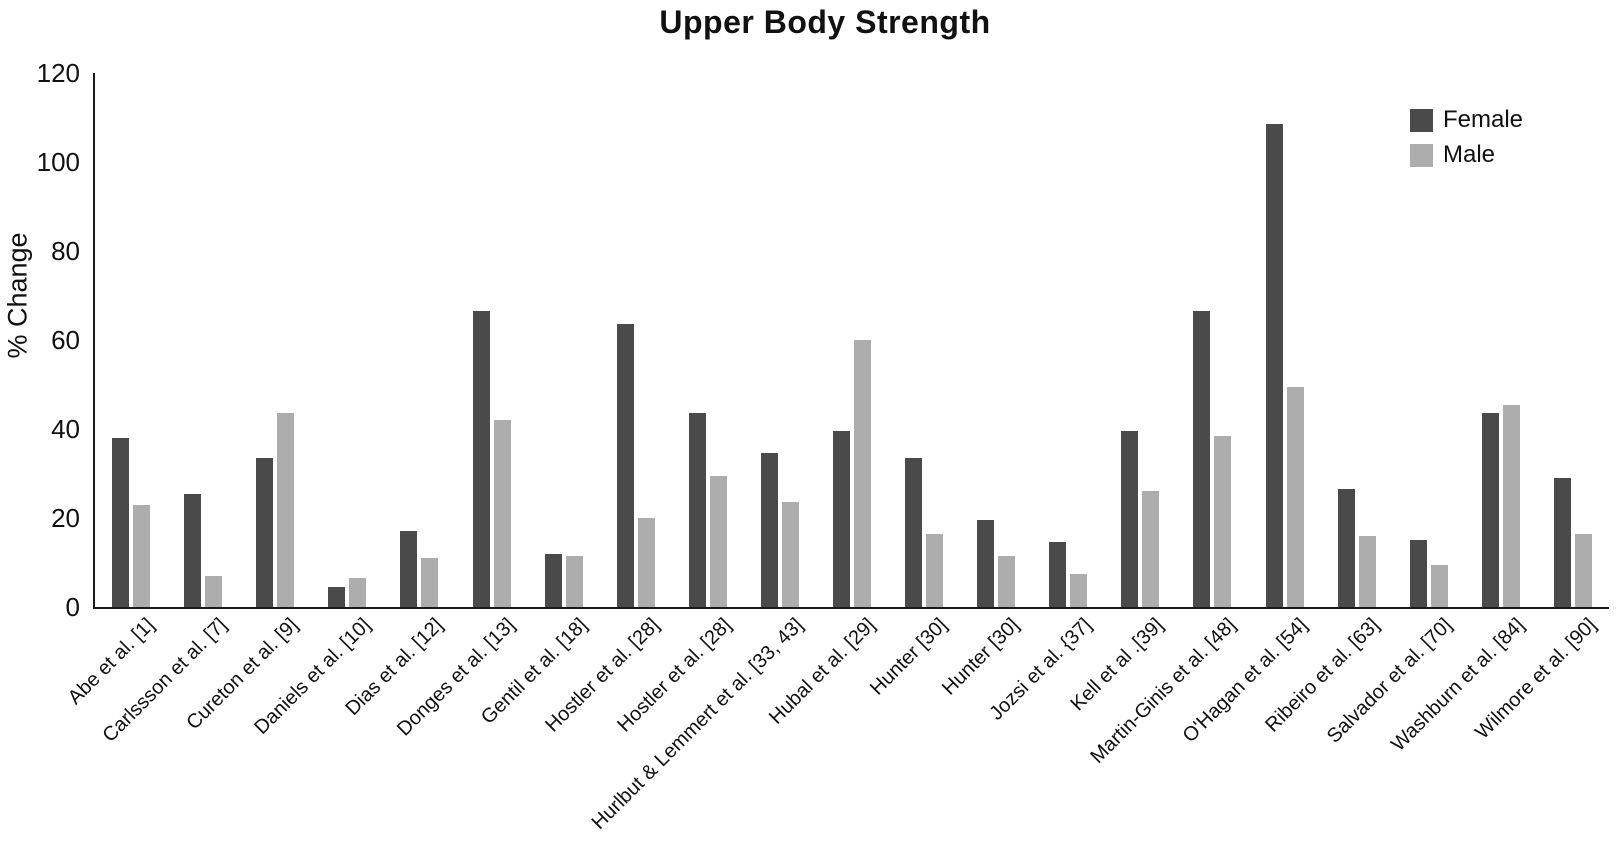 This screenshot has width=1620, height=853. What do you see at coordinates (851, 608) in the screenshot?
I see `x-axis-line` at bounding box center [851, 608].